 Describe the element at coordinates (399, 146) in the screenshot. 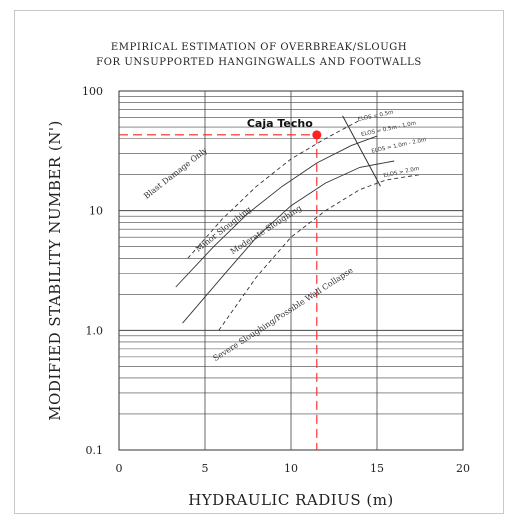

I see `elos-label: ELOS = 1.0m - 2.0m` at that location.